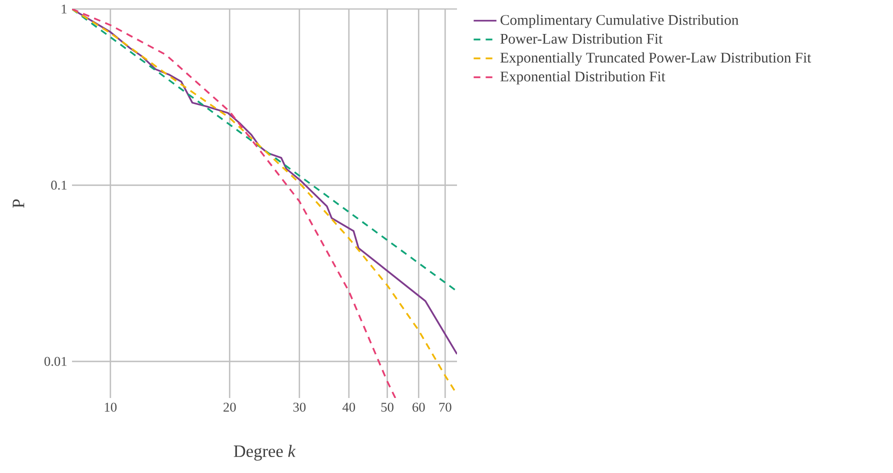 The image size is (893, 473). I want to click on y-tick-label: 0.1, so click(59, 185).